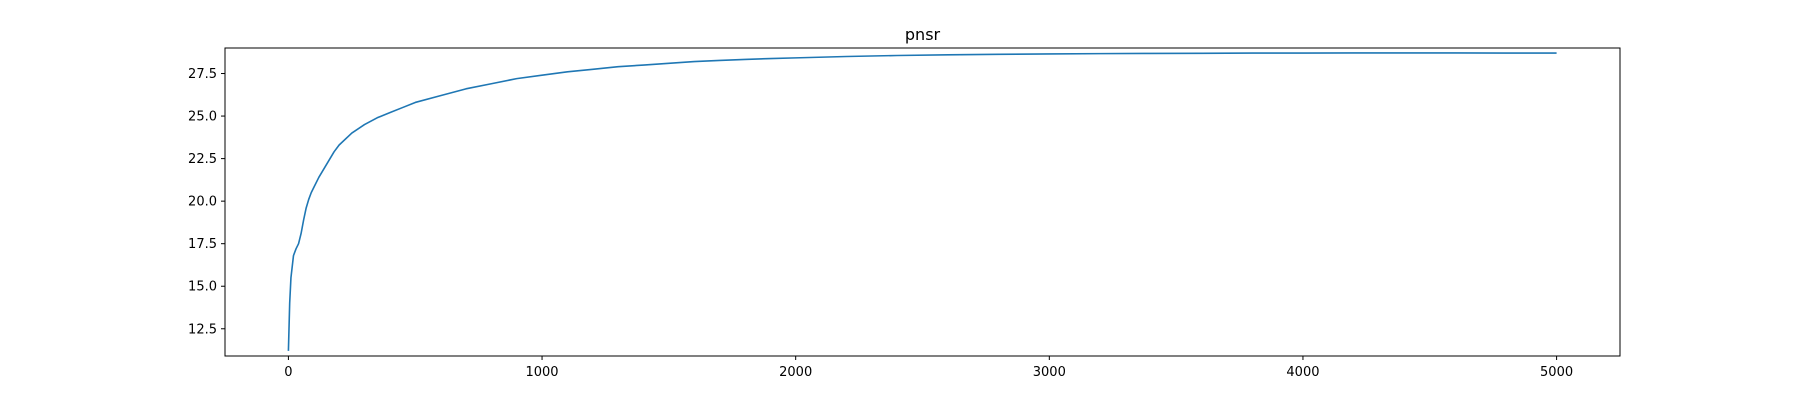 The width and height of the screenshot is (1800, 400). I want to click on y-axis-ticks: 12.5 15.0 17.5 20.0 22.5 25.0 27.5, so click(206, 202).